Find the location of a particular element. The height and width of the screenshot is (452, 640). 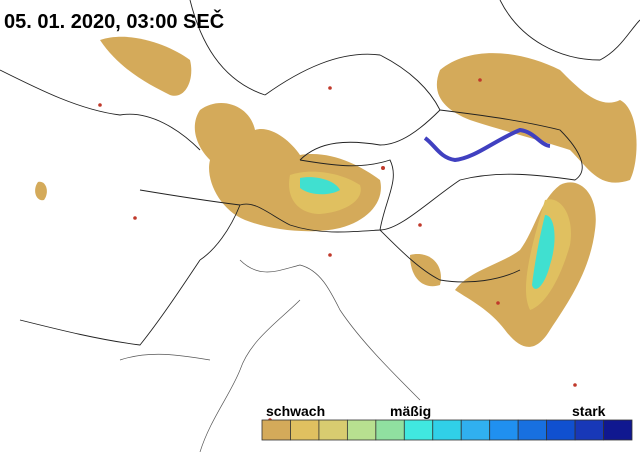

legend-label: stark is located at coordinates (589, 411).